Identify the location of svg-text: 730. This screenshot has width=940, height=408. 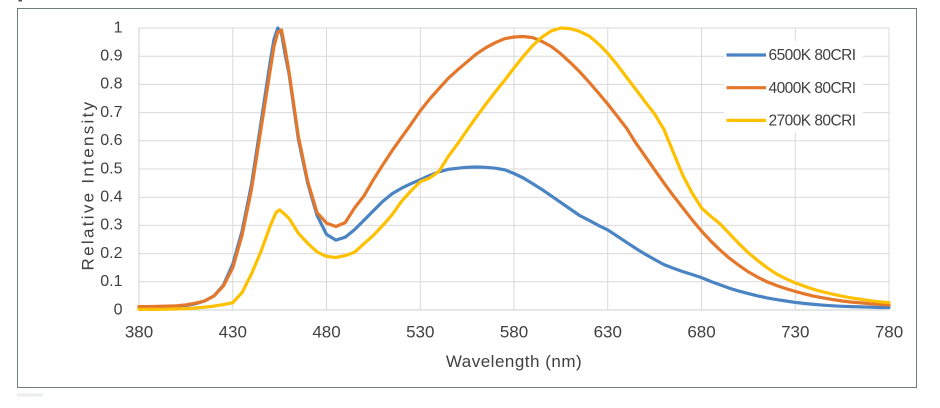
(795, 332).